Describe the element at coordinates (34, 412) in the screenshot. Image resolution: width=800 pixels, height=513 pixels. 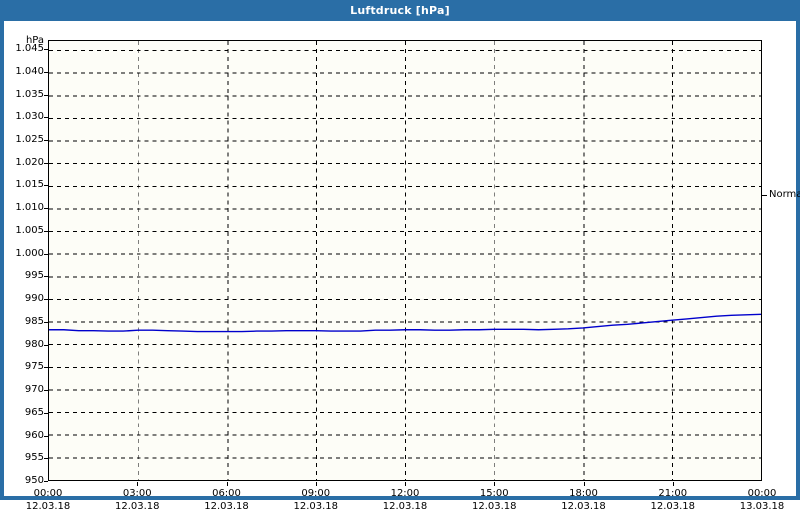
I see `y-axis-tick-label: 965` at that location.